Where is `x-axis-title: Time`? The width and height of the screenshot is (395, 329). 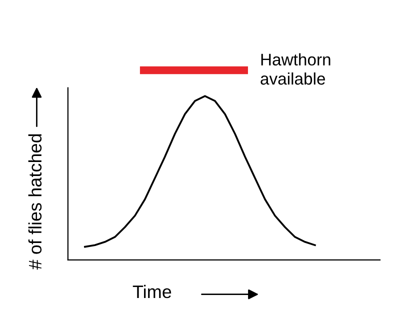
x-axis-title: Time is located at coordinates (152, 291).